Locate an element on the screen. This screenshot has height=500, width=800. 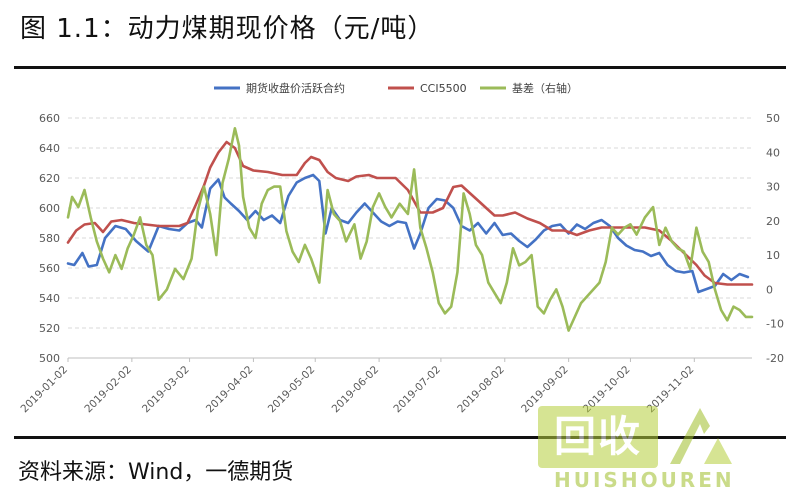
bottom-rule is located at coordinates (400, 437).